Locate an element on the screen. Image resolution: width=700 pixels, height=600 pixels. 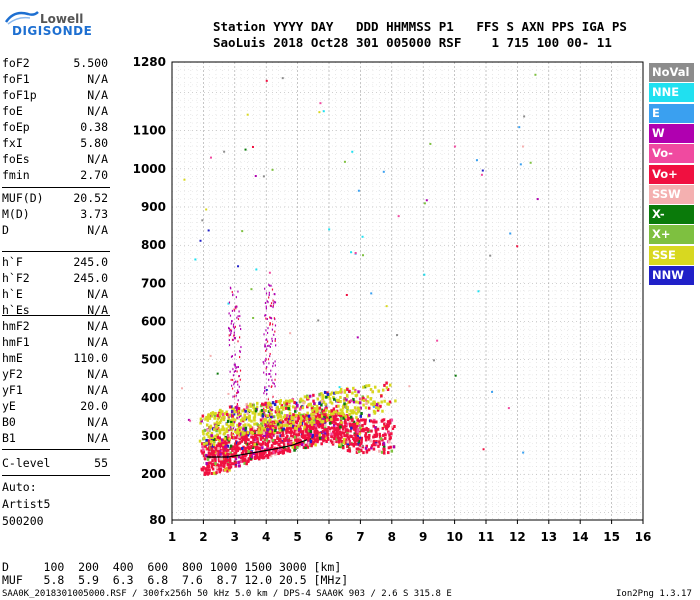
y-tick-label: 700 is located at coordinates (153, 283).